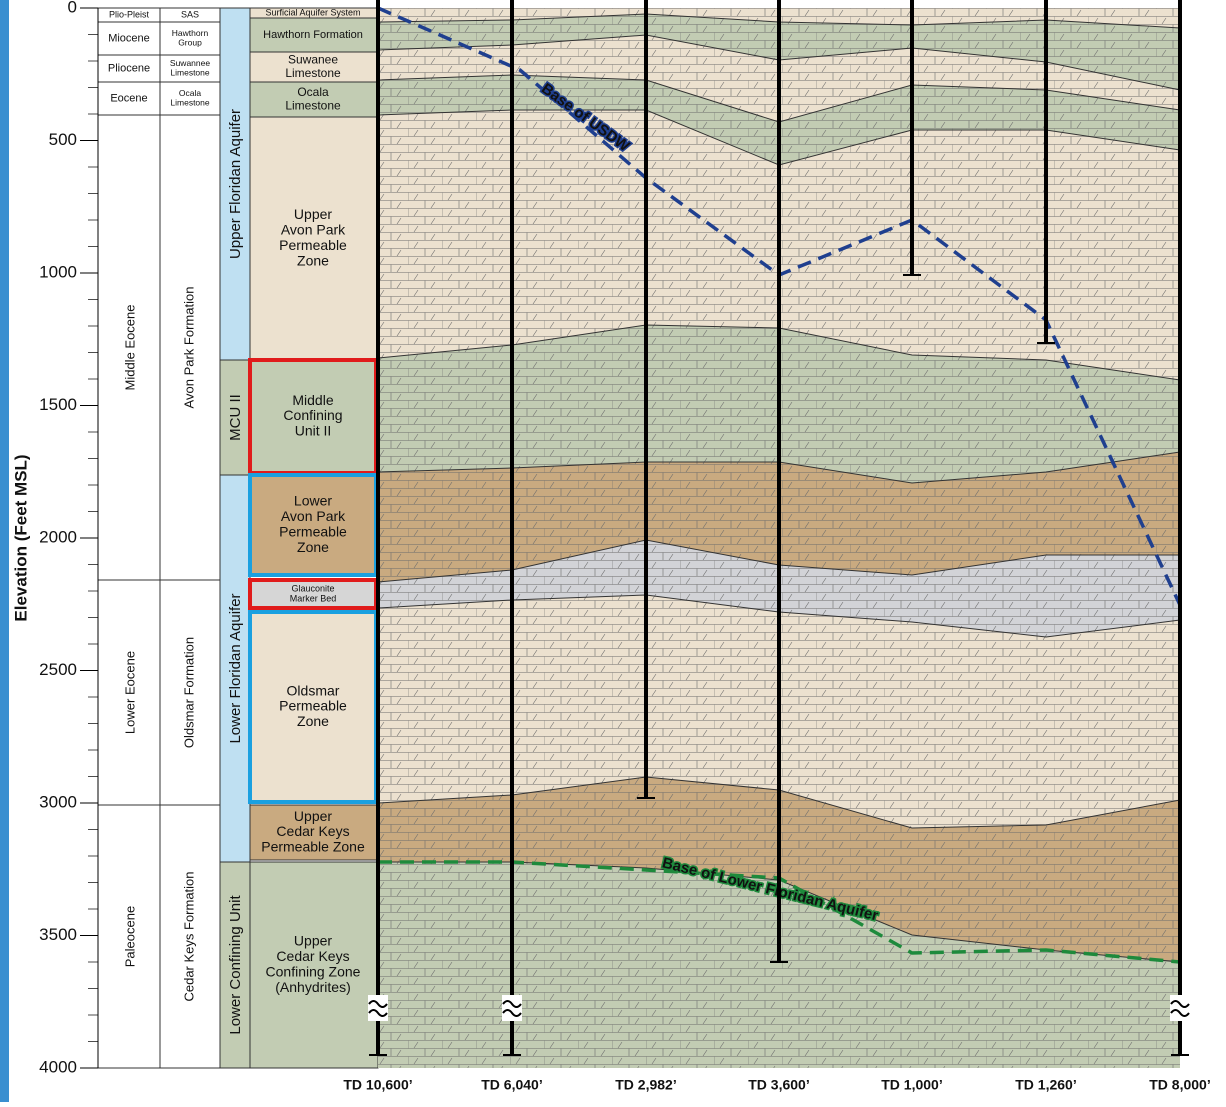 The image size is (1226, 1107). What do you see at coordinates (313, 60) in the screenshot?
I see `cell-label: Suwanee` at bounding box center [313, 60].